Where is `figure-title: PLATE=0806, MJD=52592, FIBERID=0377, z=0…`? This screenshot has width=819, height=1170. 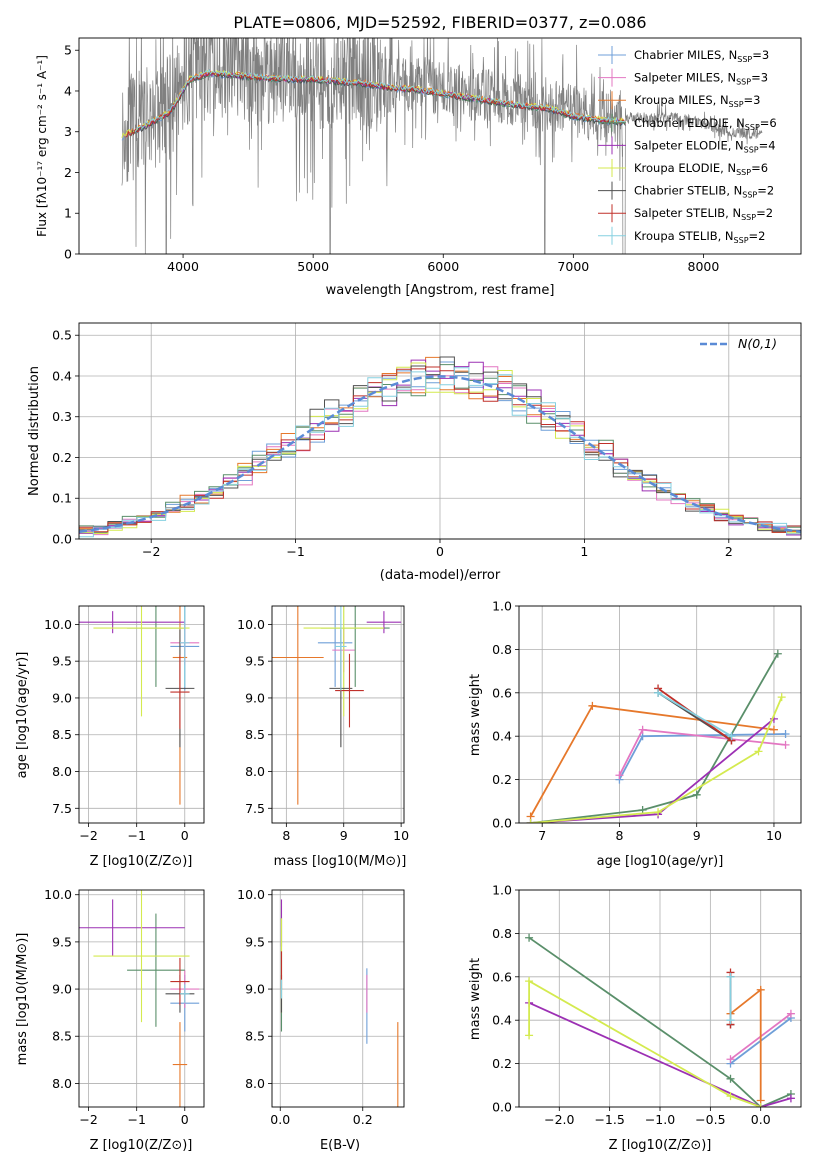
figure-title: PLATE=0806, MJD=52592, FIBERID=0377, z=0… is located at coordinates (439, 22).